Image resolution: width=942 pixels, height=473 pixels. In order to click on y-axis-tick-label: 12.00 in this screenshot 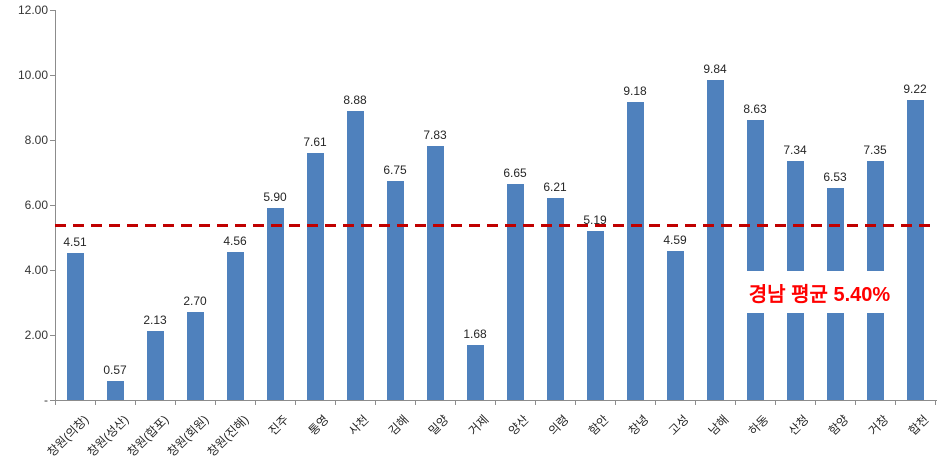, I will do `click(32, 10)`.